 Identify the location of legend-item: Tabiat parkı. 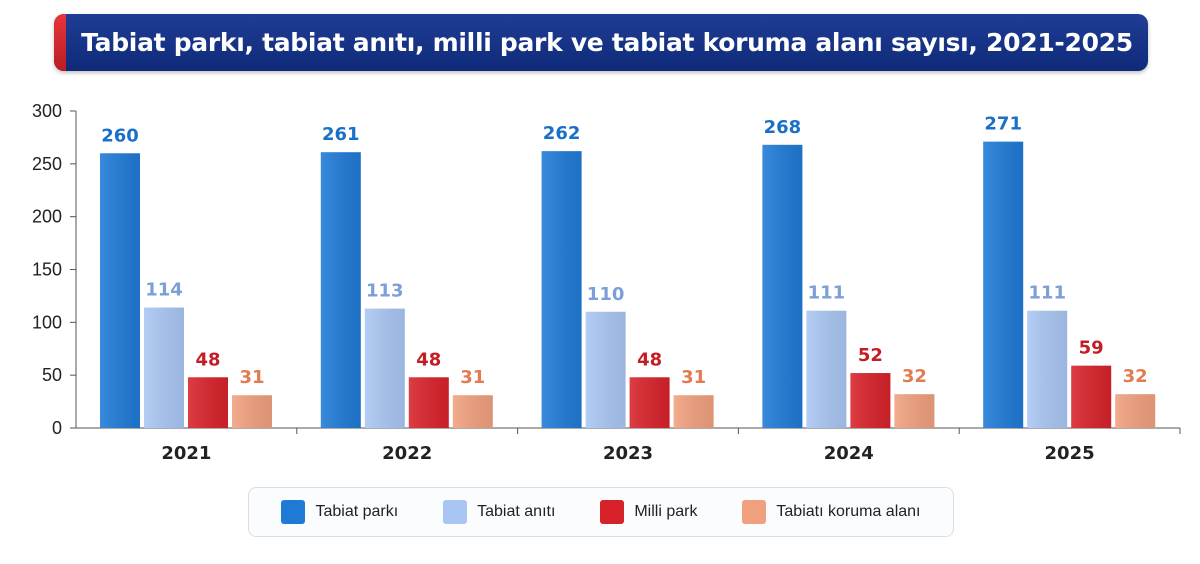
(339, 512).